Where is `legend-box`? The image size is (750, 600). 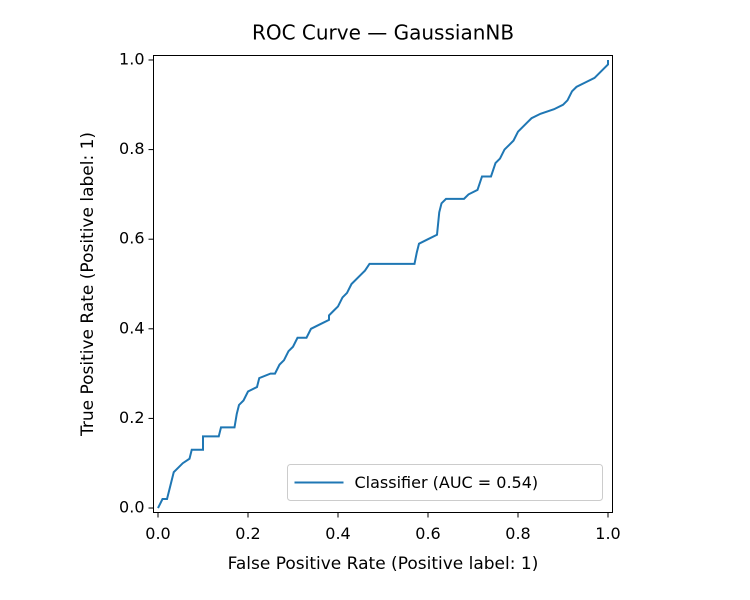
legend-box is located at coordinates (445, 482).